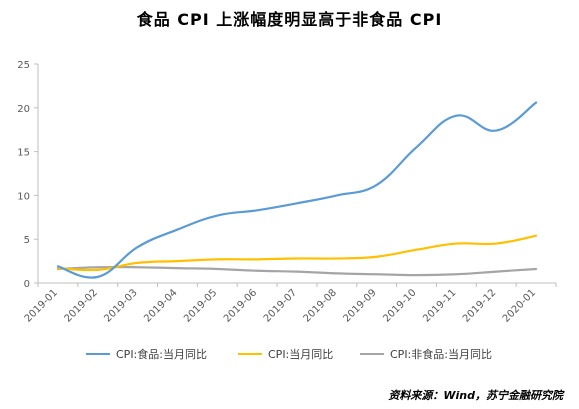  What do you see at coordinates (160, 305) in the screenshot?
I see `x-tick-label: 2019-04` at bounding box center [160, 305].